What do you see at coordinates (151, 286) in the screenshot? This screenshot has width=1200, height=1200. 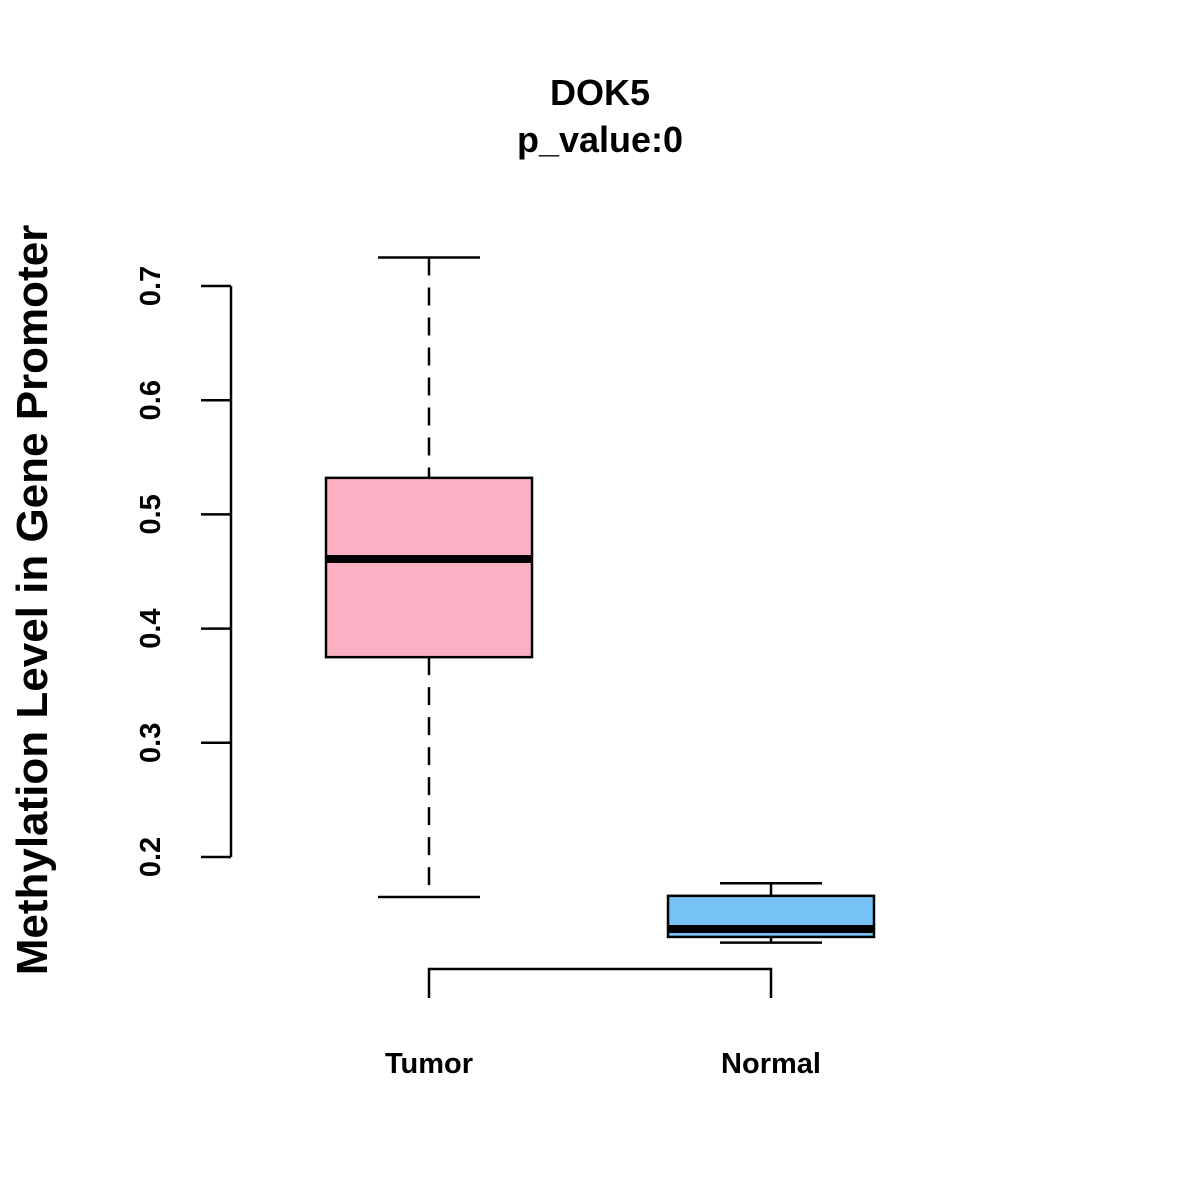 I see `y-tick-label: 0.7` at bounding box center [151, 286].